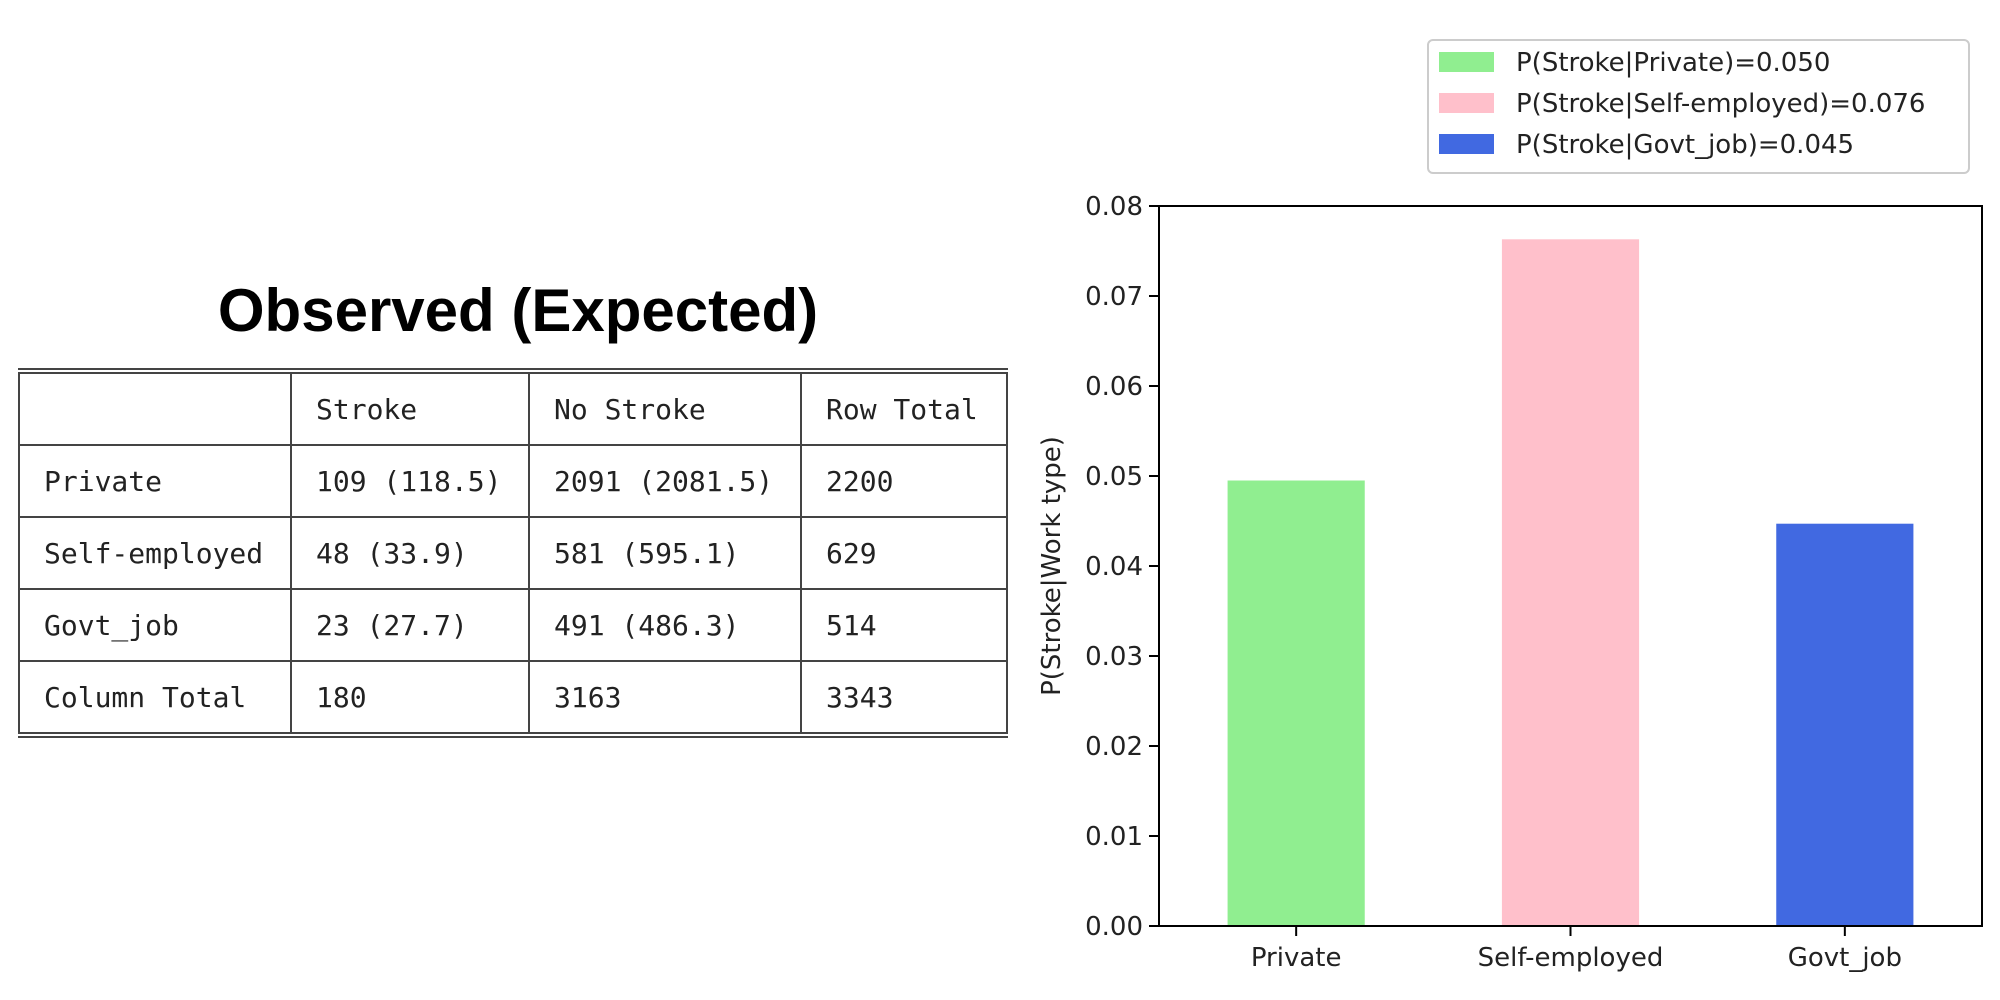  Describe the element at coordinates (665, 697) in the screenshot. I see `cell-no-stroke: 3163` at that location.